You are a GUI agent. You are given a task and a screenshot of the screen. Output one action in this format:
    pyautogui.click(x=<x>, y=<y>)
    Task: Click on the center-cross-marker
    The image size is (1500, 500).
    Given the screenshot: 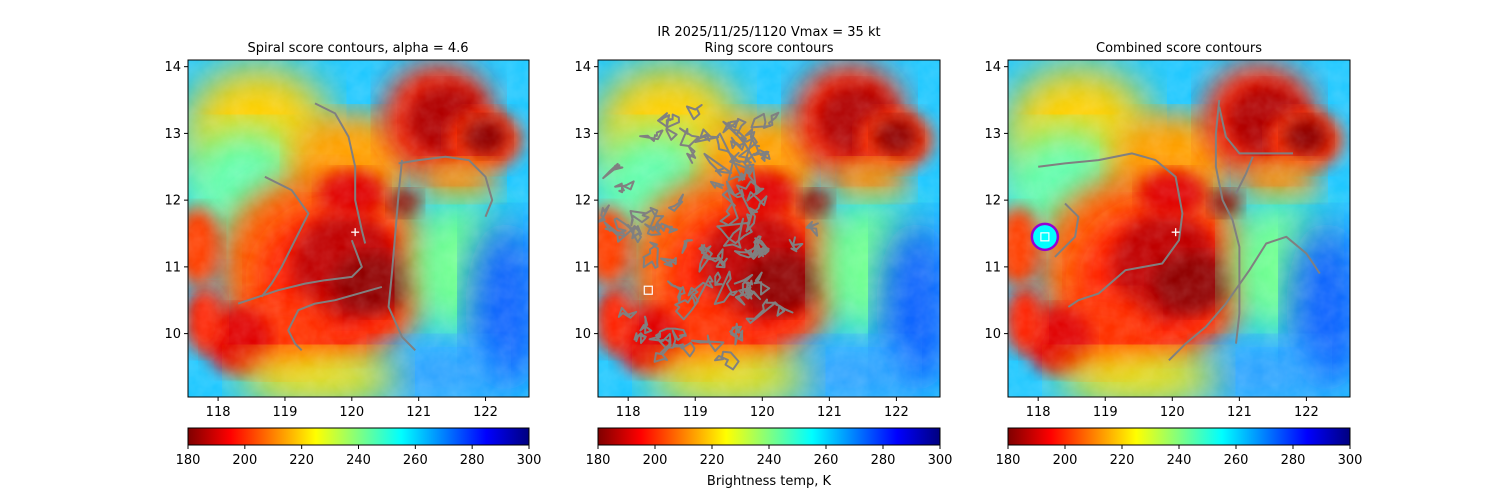 What is the action you would take?
    pyautogui.click(x=355, y=232)
    